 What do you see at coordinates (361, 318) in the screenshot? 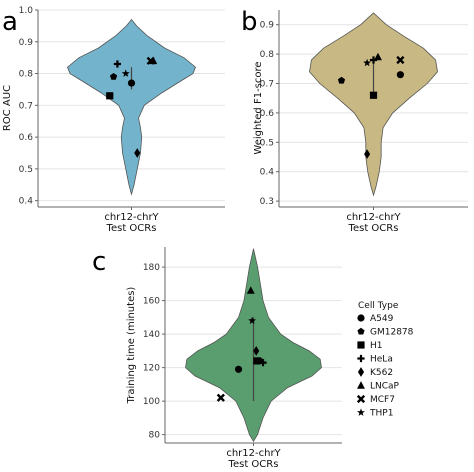
I see `legend-marker-a549` at bounding box center [361, 318].